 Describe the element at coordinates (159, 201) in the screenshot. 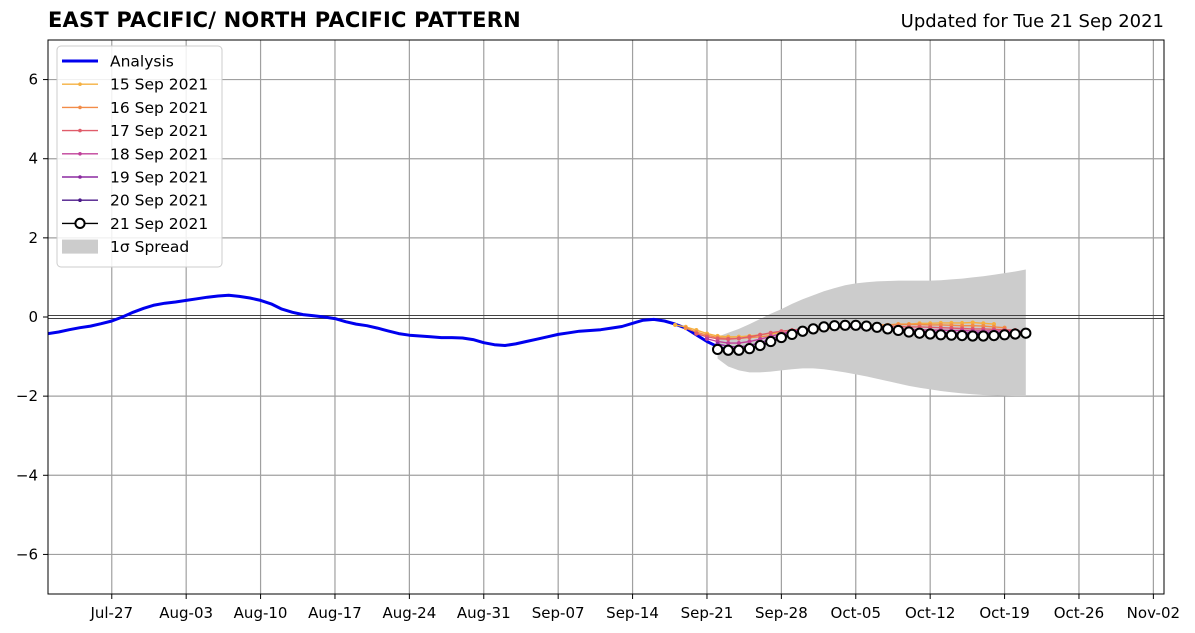

I see `legend-label: 20 Sep 2021` at that location.